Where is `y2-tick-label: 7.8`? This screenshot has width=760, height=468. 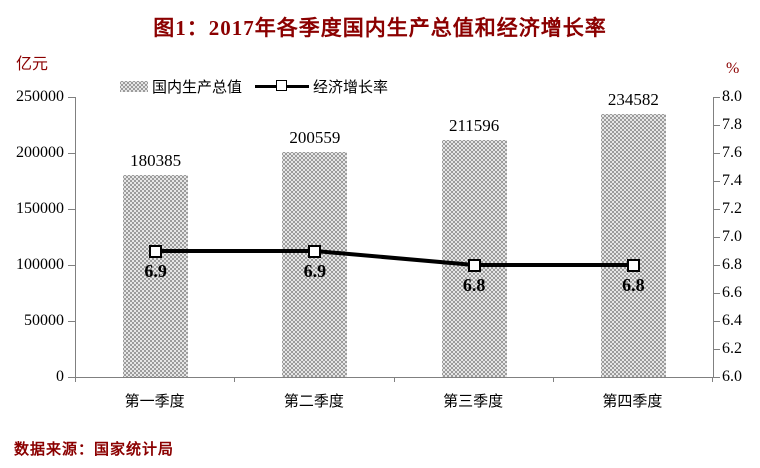 y2-tick-label: 7.8 is located at coordinates (732, 124).